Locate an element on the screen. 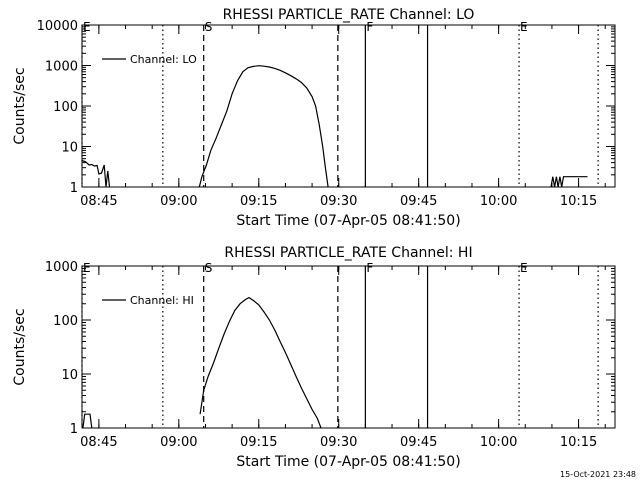 This screenshot has height=480, width=640. legend-label: Channel: HI is located at coordinates (162, 300).